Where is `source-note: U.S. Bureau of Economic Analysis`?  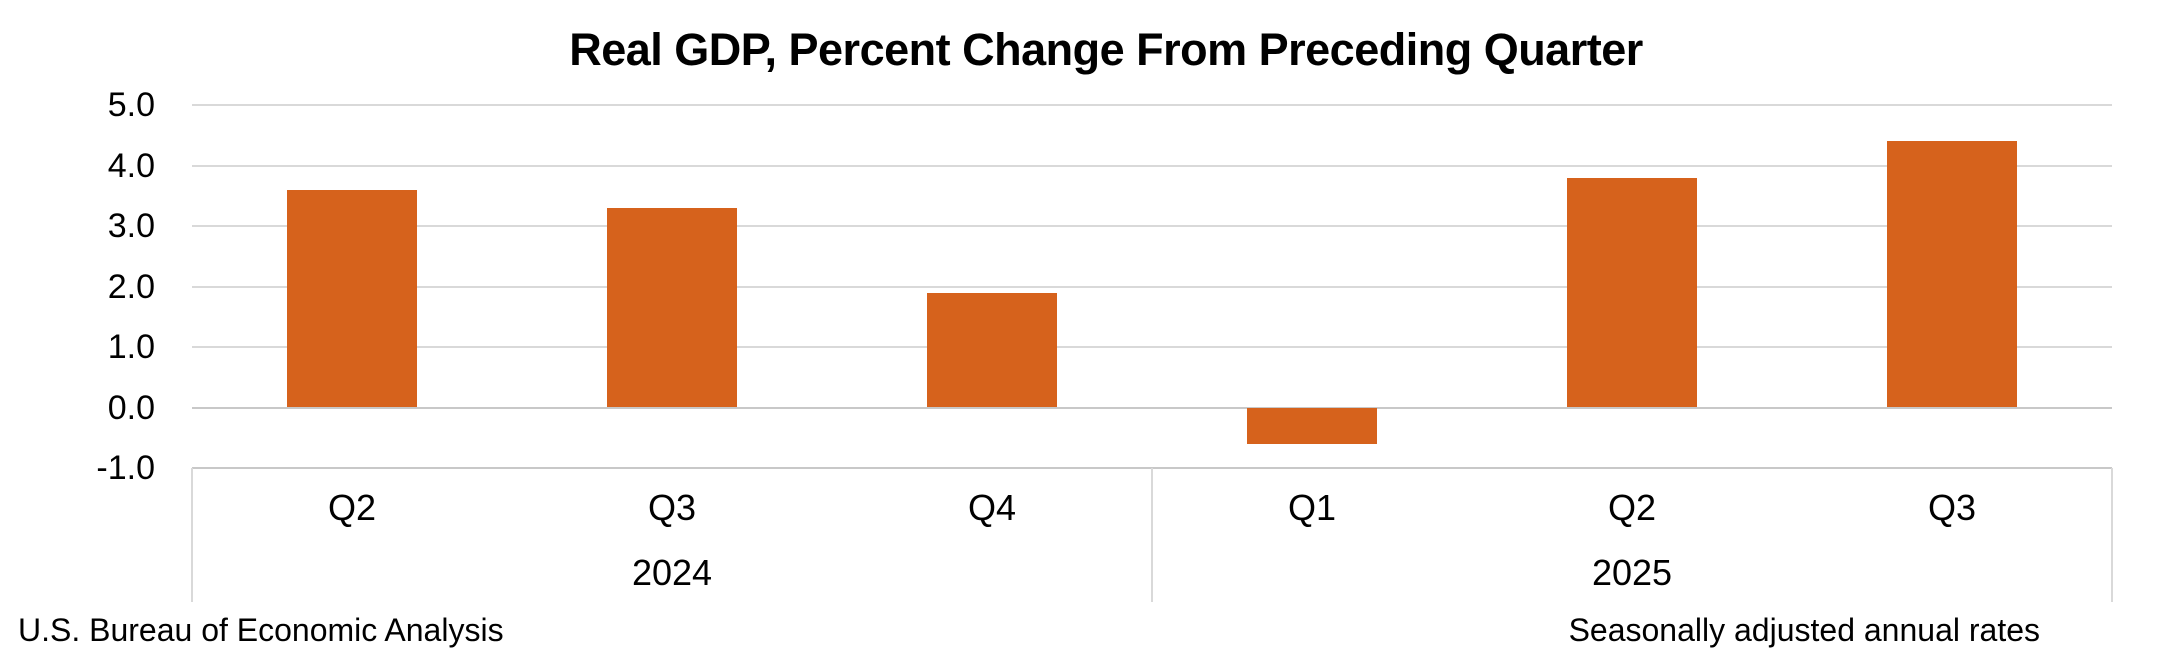 source-note: U.S. Bureau of Economic Analysis is located at coordinates (261, 630).